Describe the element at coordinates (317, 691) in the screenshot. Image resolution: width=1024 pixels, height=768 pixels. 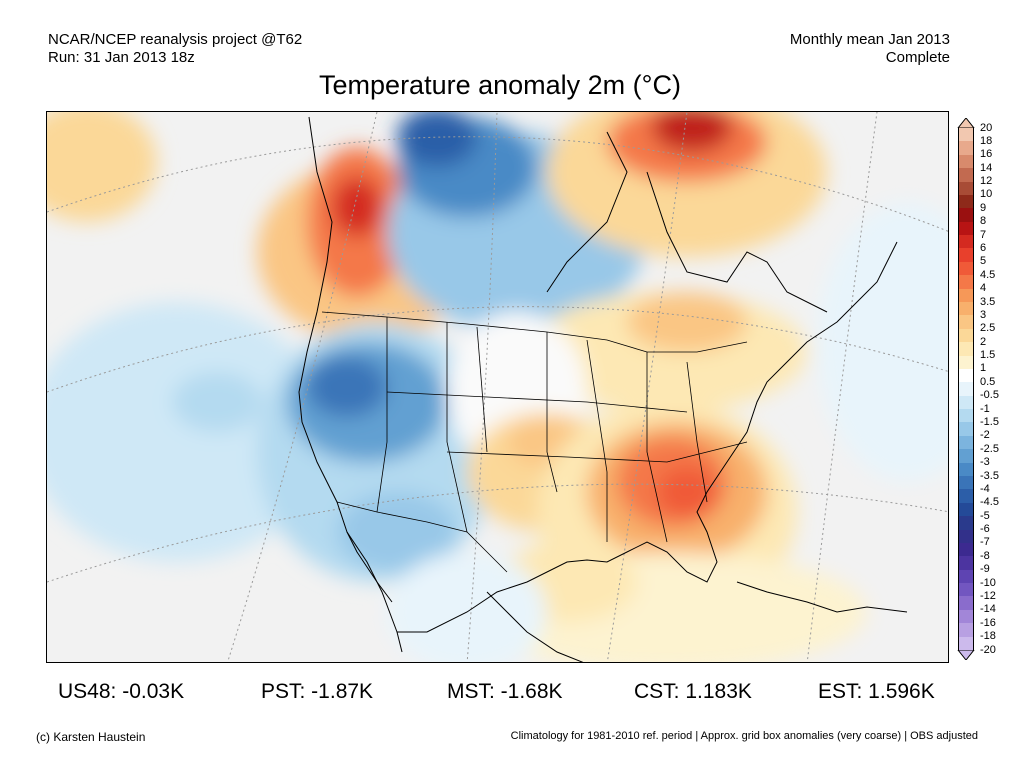
I see `stat-pst: PST: -1.87K` at that location.